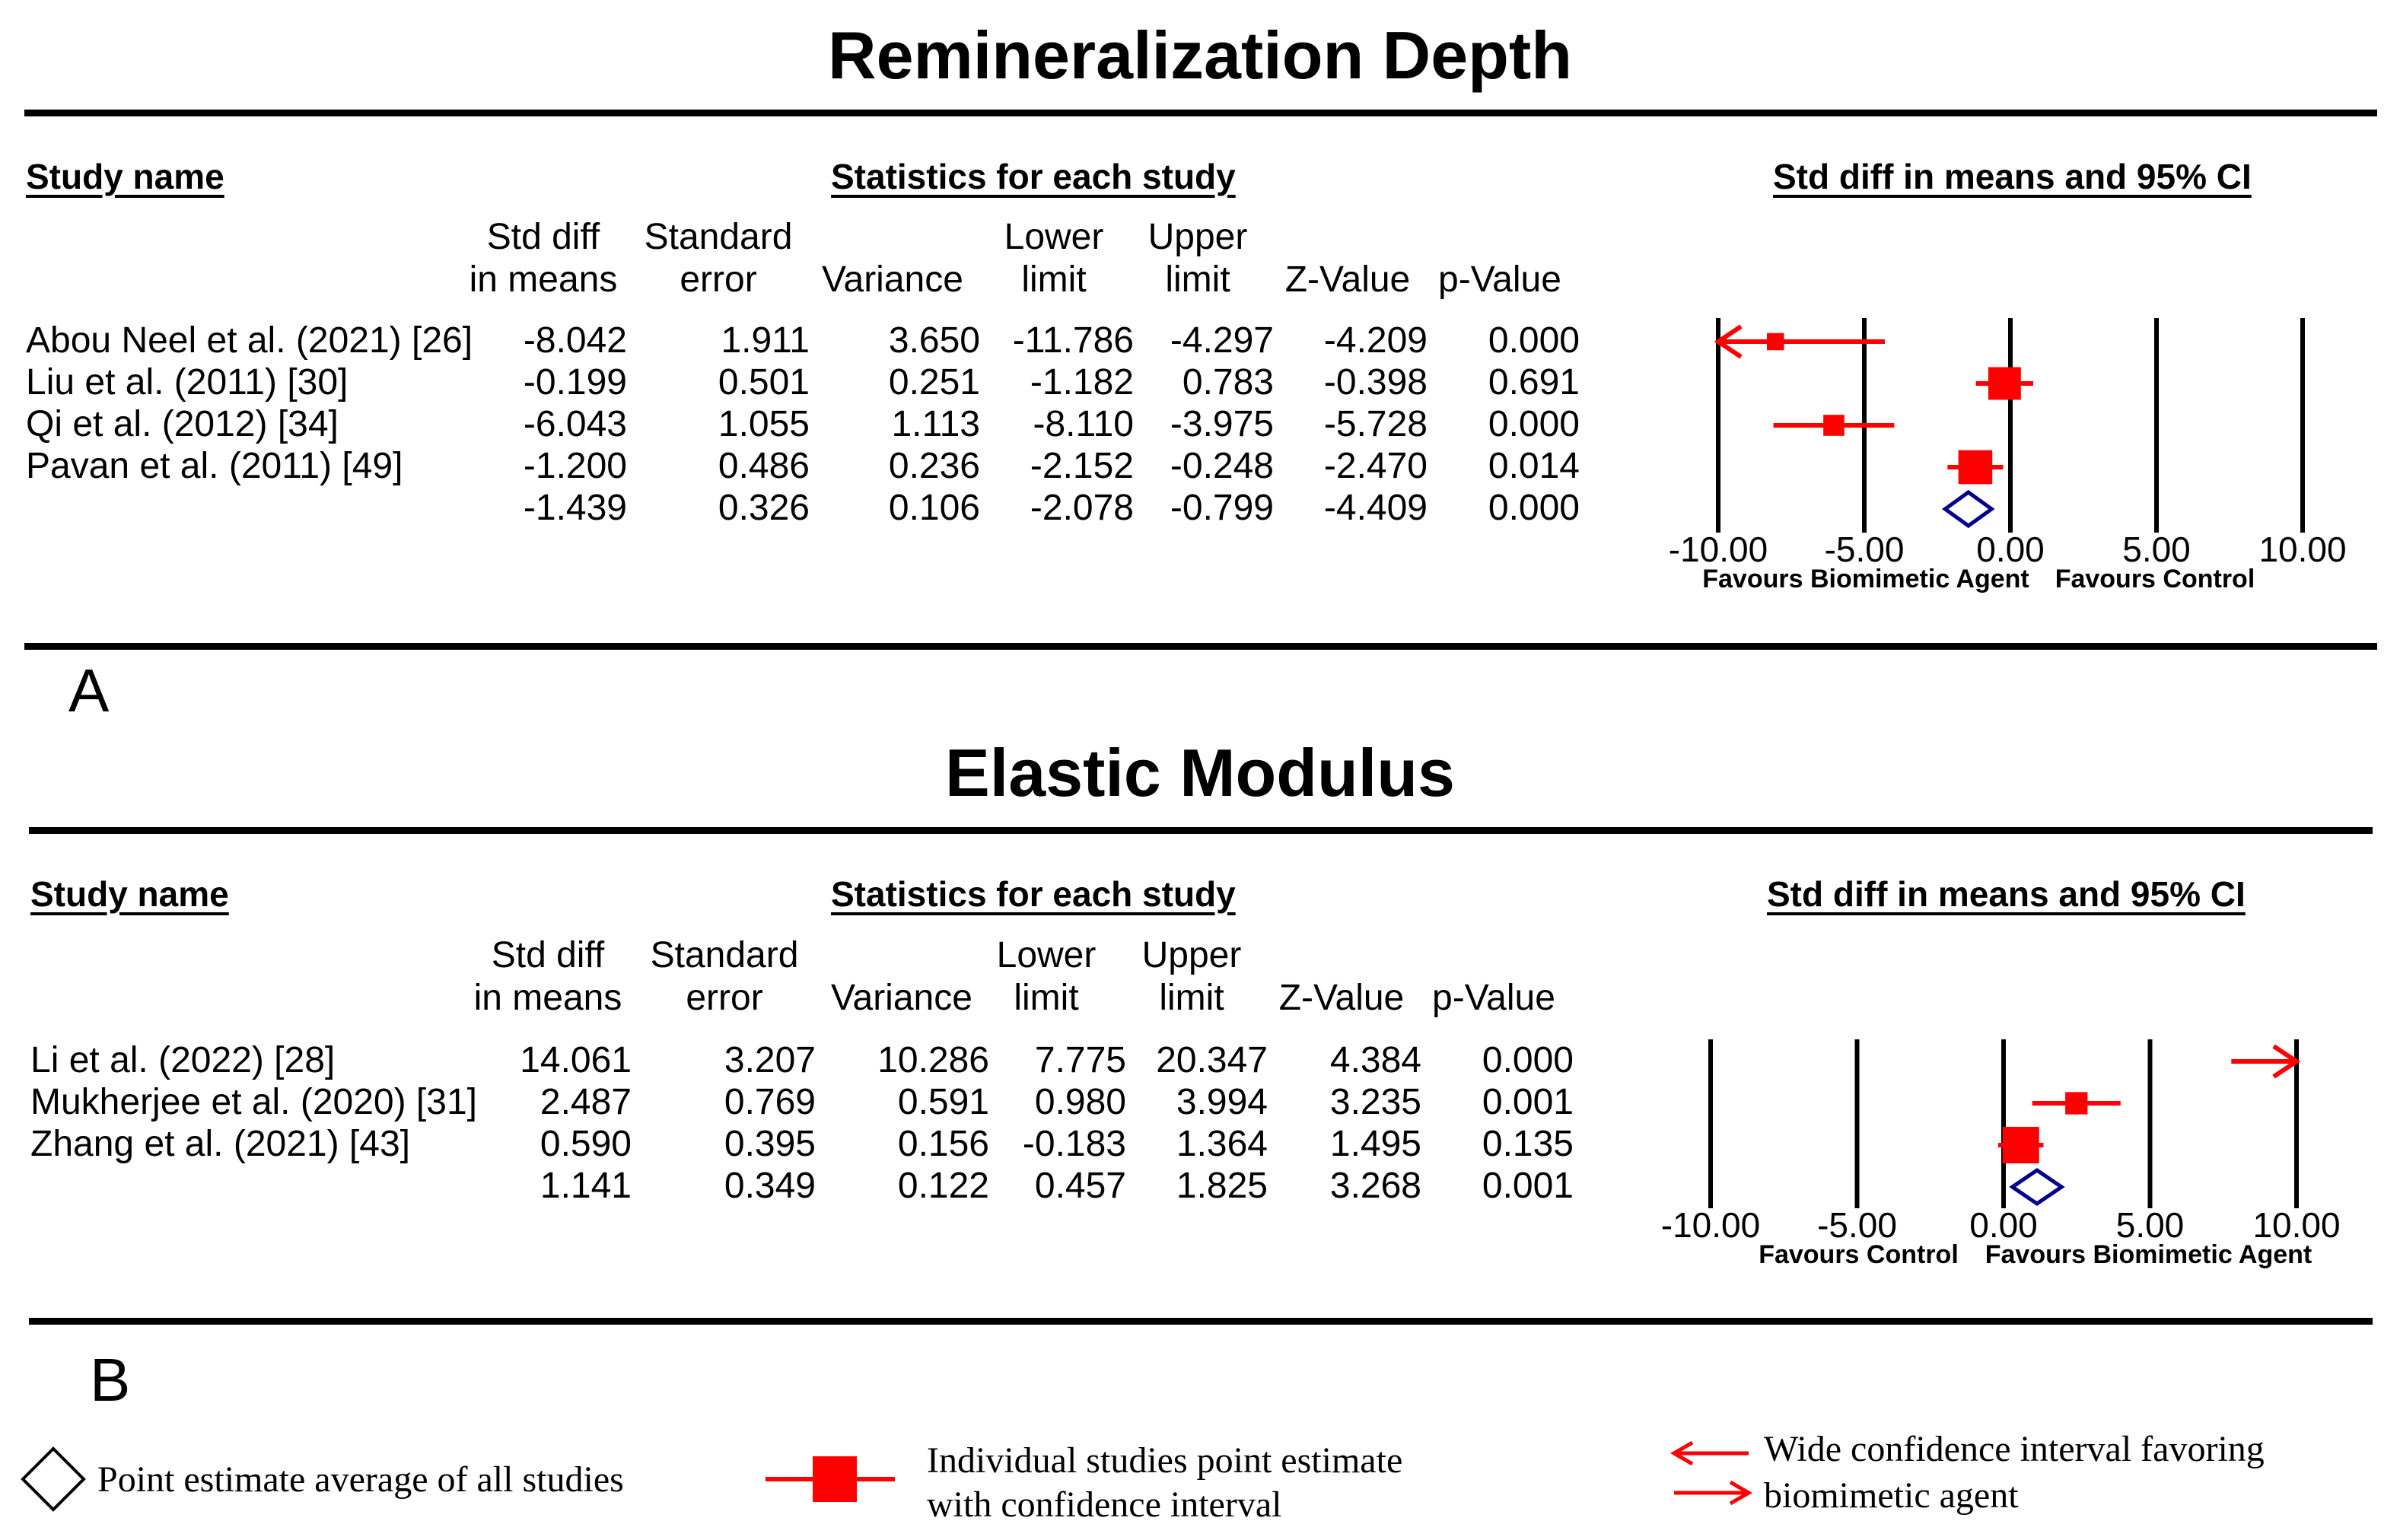  What do you see at coordinates (764, 466) in the screenshot?
I see `table-cell: 0.486` at bounding box center [764, 466].